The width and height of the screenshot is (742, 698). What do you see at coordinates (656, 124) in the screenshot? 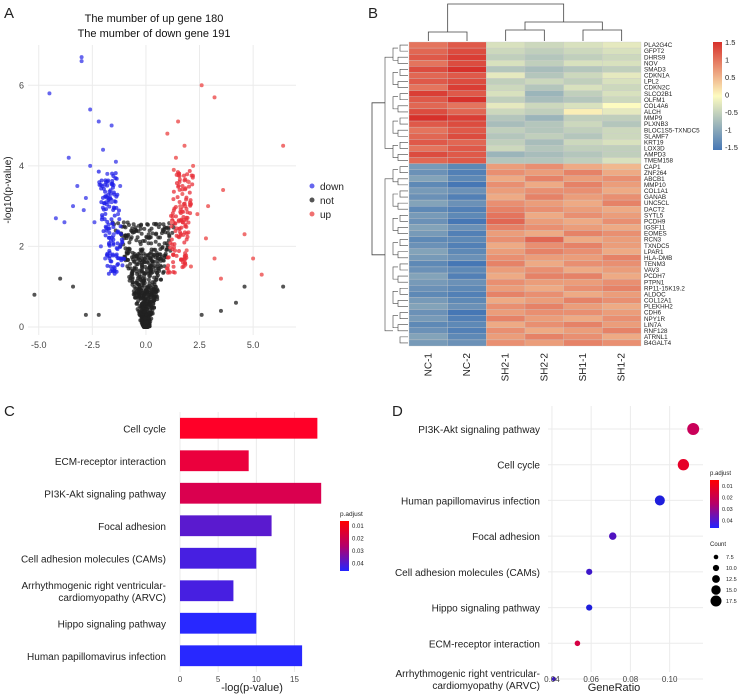
I see `heatmap-row-label: PLXNB3` at bounding box center [656, 124].